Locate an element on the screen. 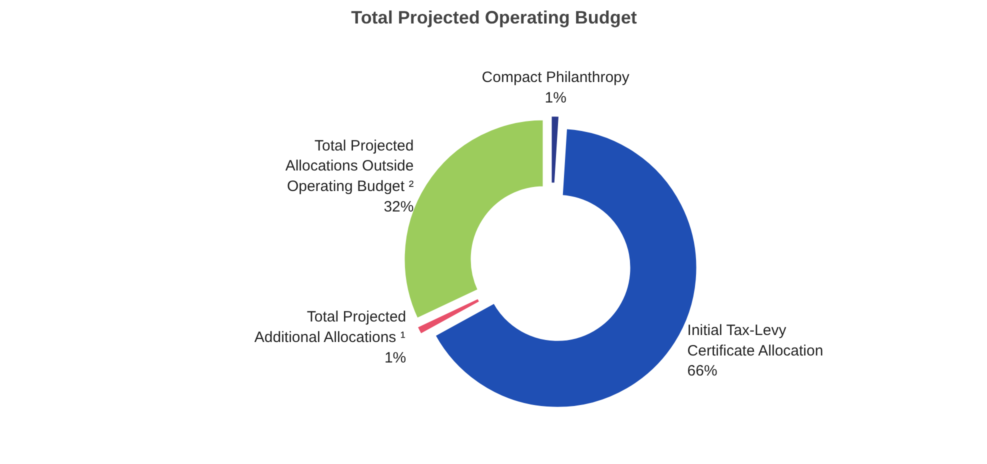  slice-label: Compact Philanthropy is located at coordinates (556, 77).